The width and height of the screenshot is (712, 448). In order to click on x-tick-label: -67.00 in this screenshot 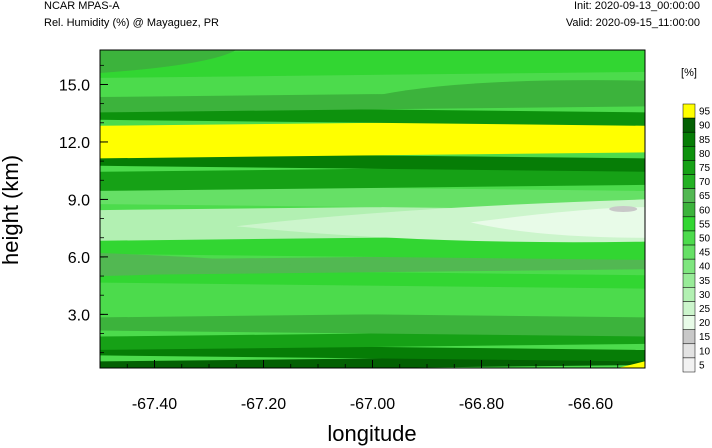, I will do `click(372, 404)`.